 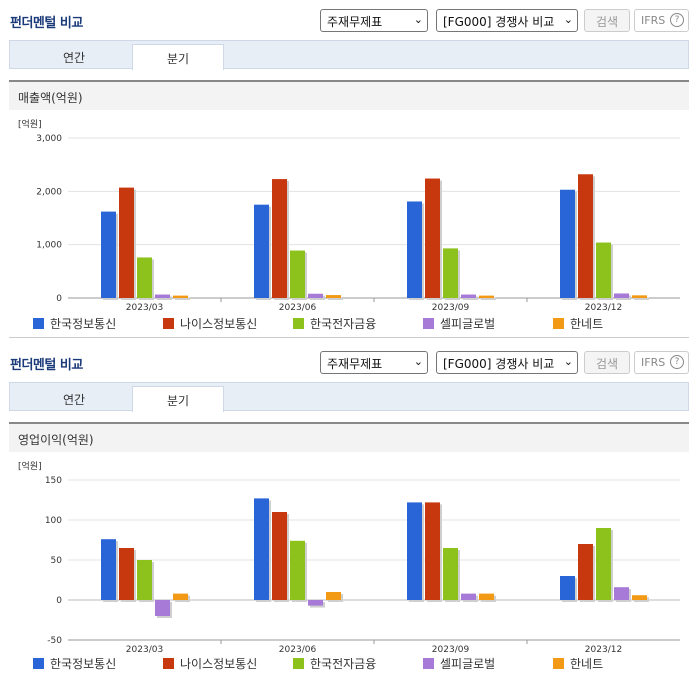 I want to click on x-tick-label: 2023/12, so click(x=603, y=308).